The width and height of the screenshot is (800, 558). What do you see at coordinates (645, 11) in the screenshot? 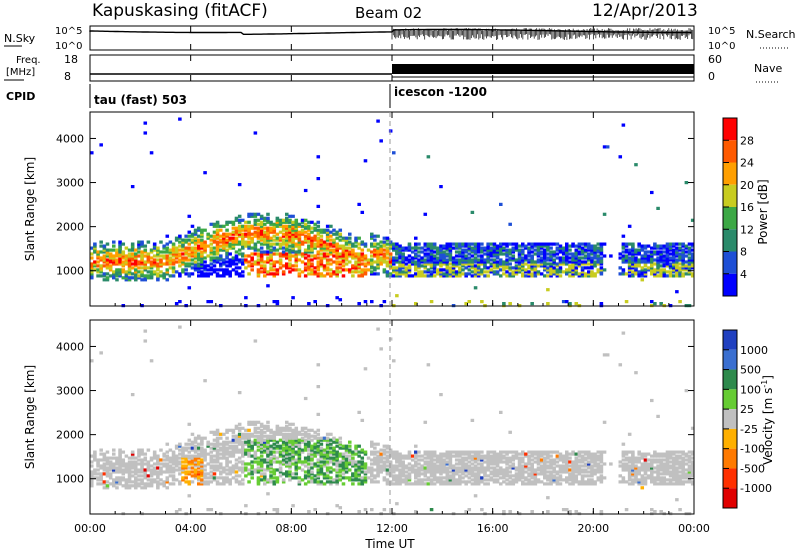
I see `date-title: 12/Apr/2013` at bounding box center [645, 11].